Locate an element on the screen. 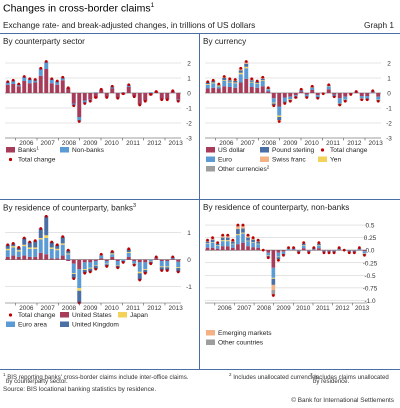 The width and height of the screenshot is (400, 408). x-tick-label: 2013 is located at coordinates (176, 143).